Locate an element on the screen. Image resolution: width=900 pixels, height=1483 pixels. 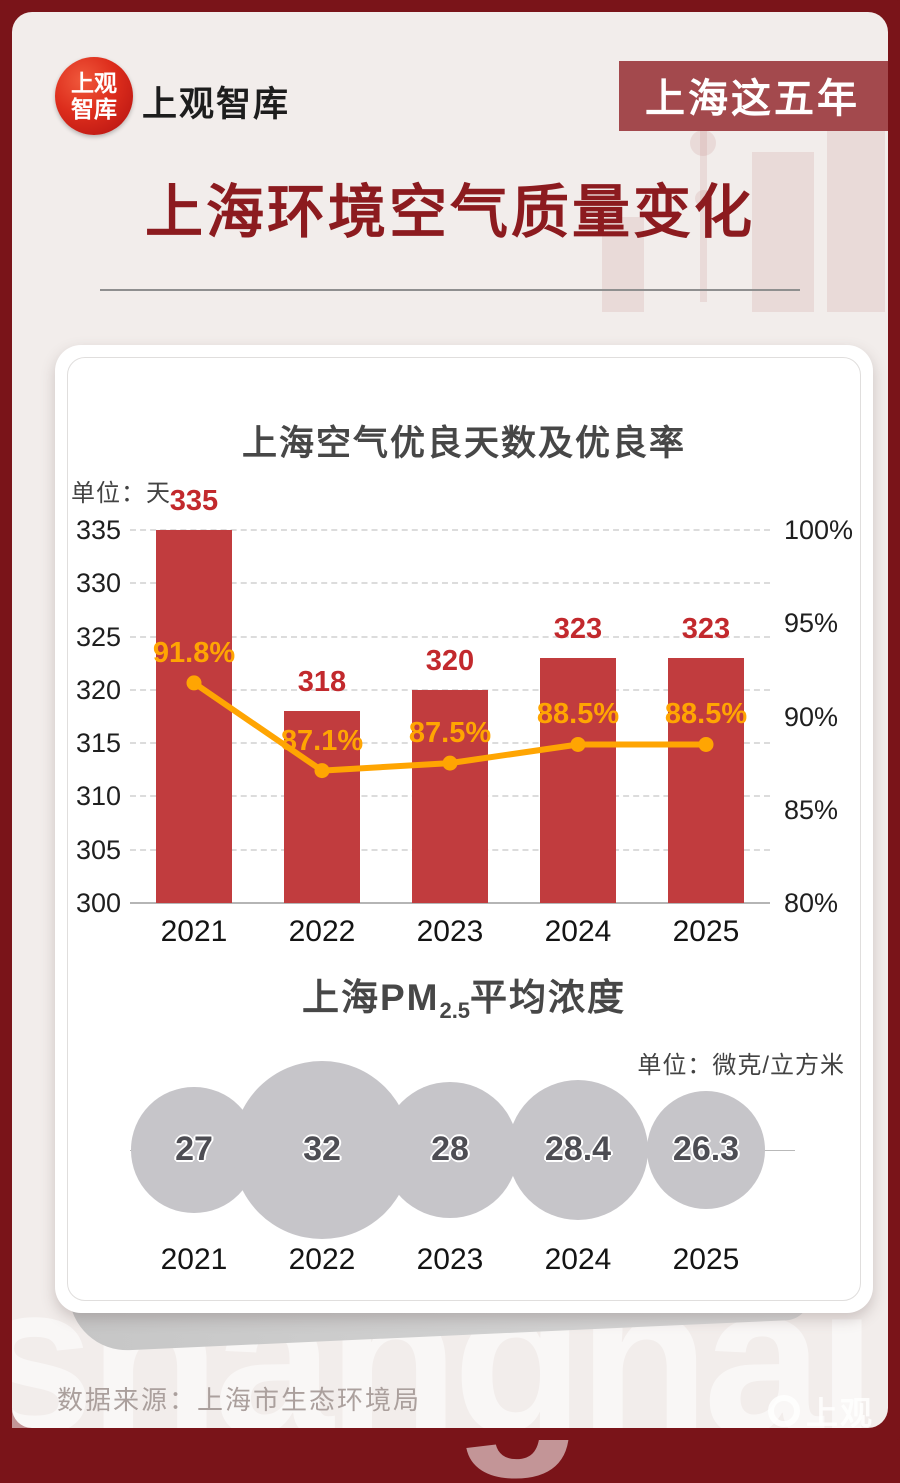
pm25-value-label: 32 is located at coordinates (322, 1149).